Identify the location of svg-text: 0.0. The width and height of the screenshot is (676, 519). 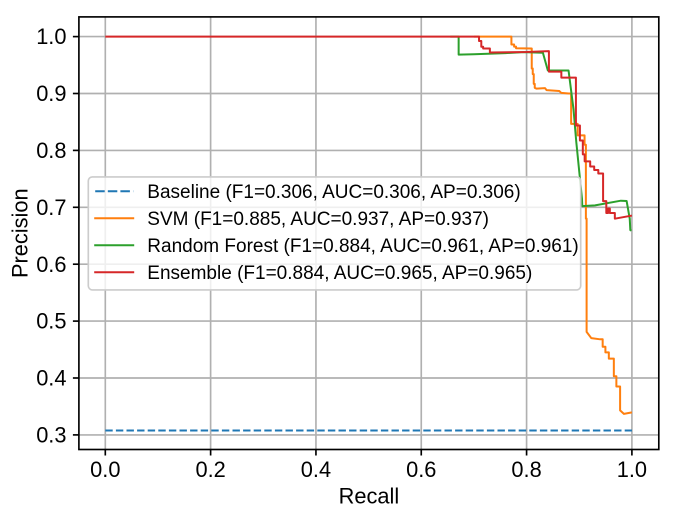
(105, 469).